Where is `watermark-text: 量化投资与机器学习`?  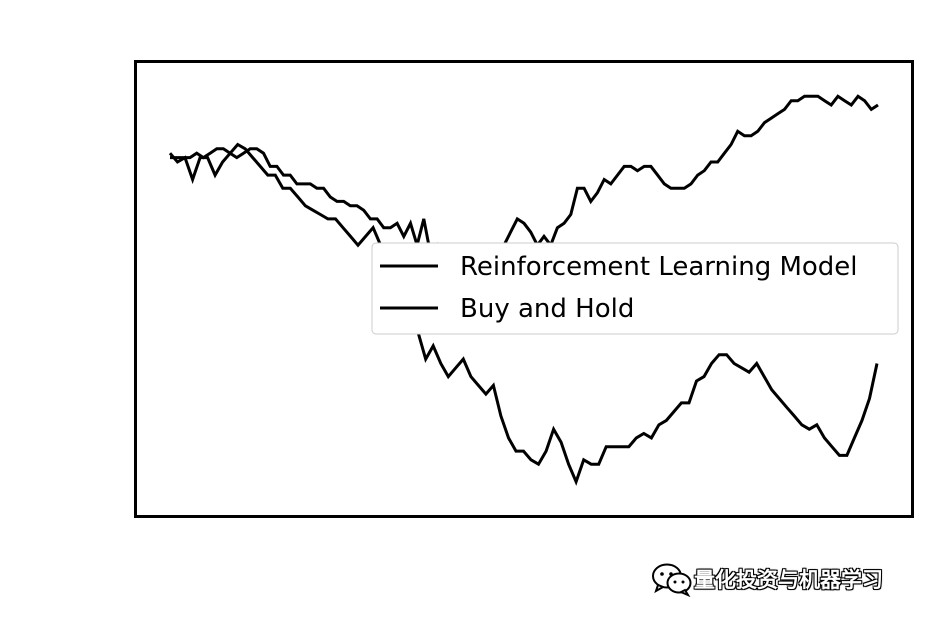 watermark-text: 量化投资与机器学习 is located at coordinates (788, 580).